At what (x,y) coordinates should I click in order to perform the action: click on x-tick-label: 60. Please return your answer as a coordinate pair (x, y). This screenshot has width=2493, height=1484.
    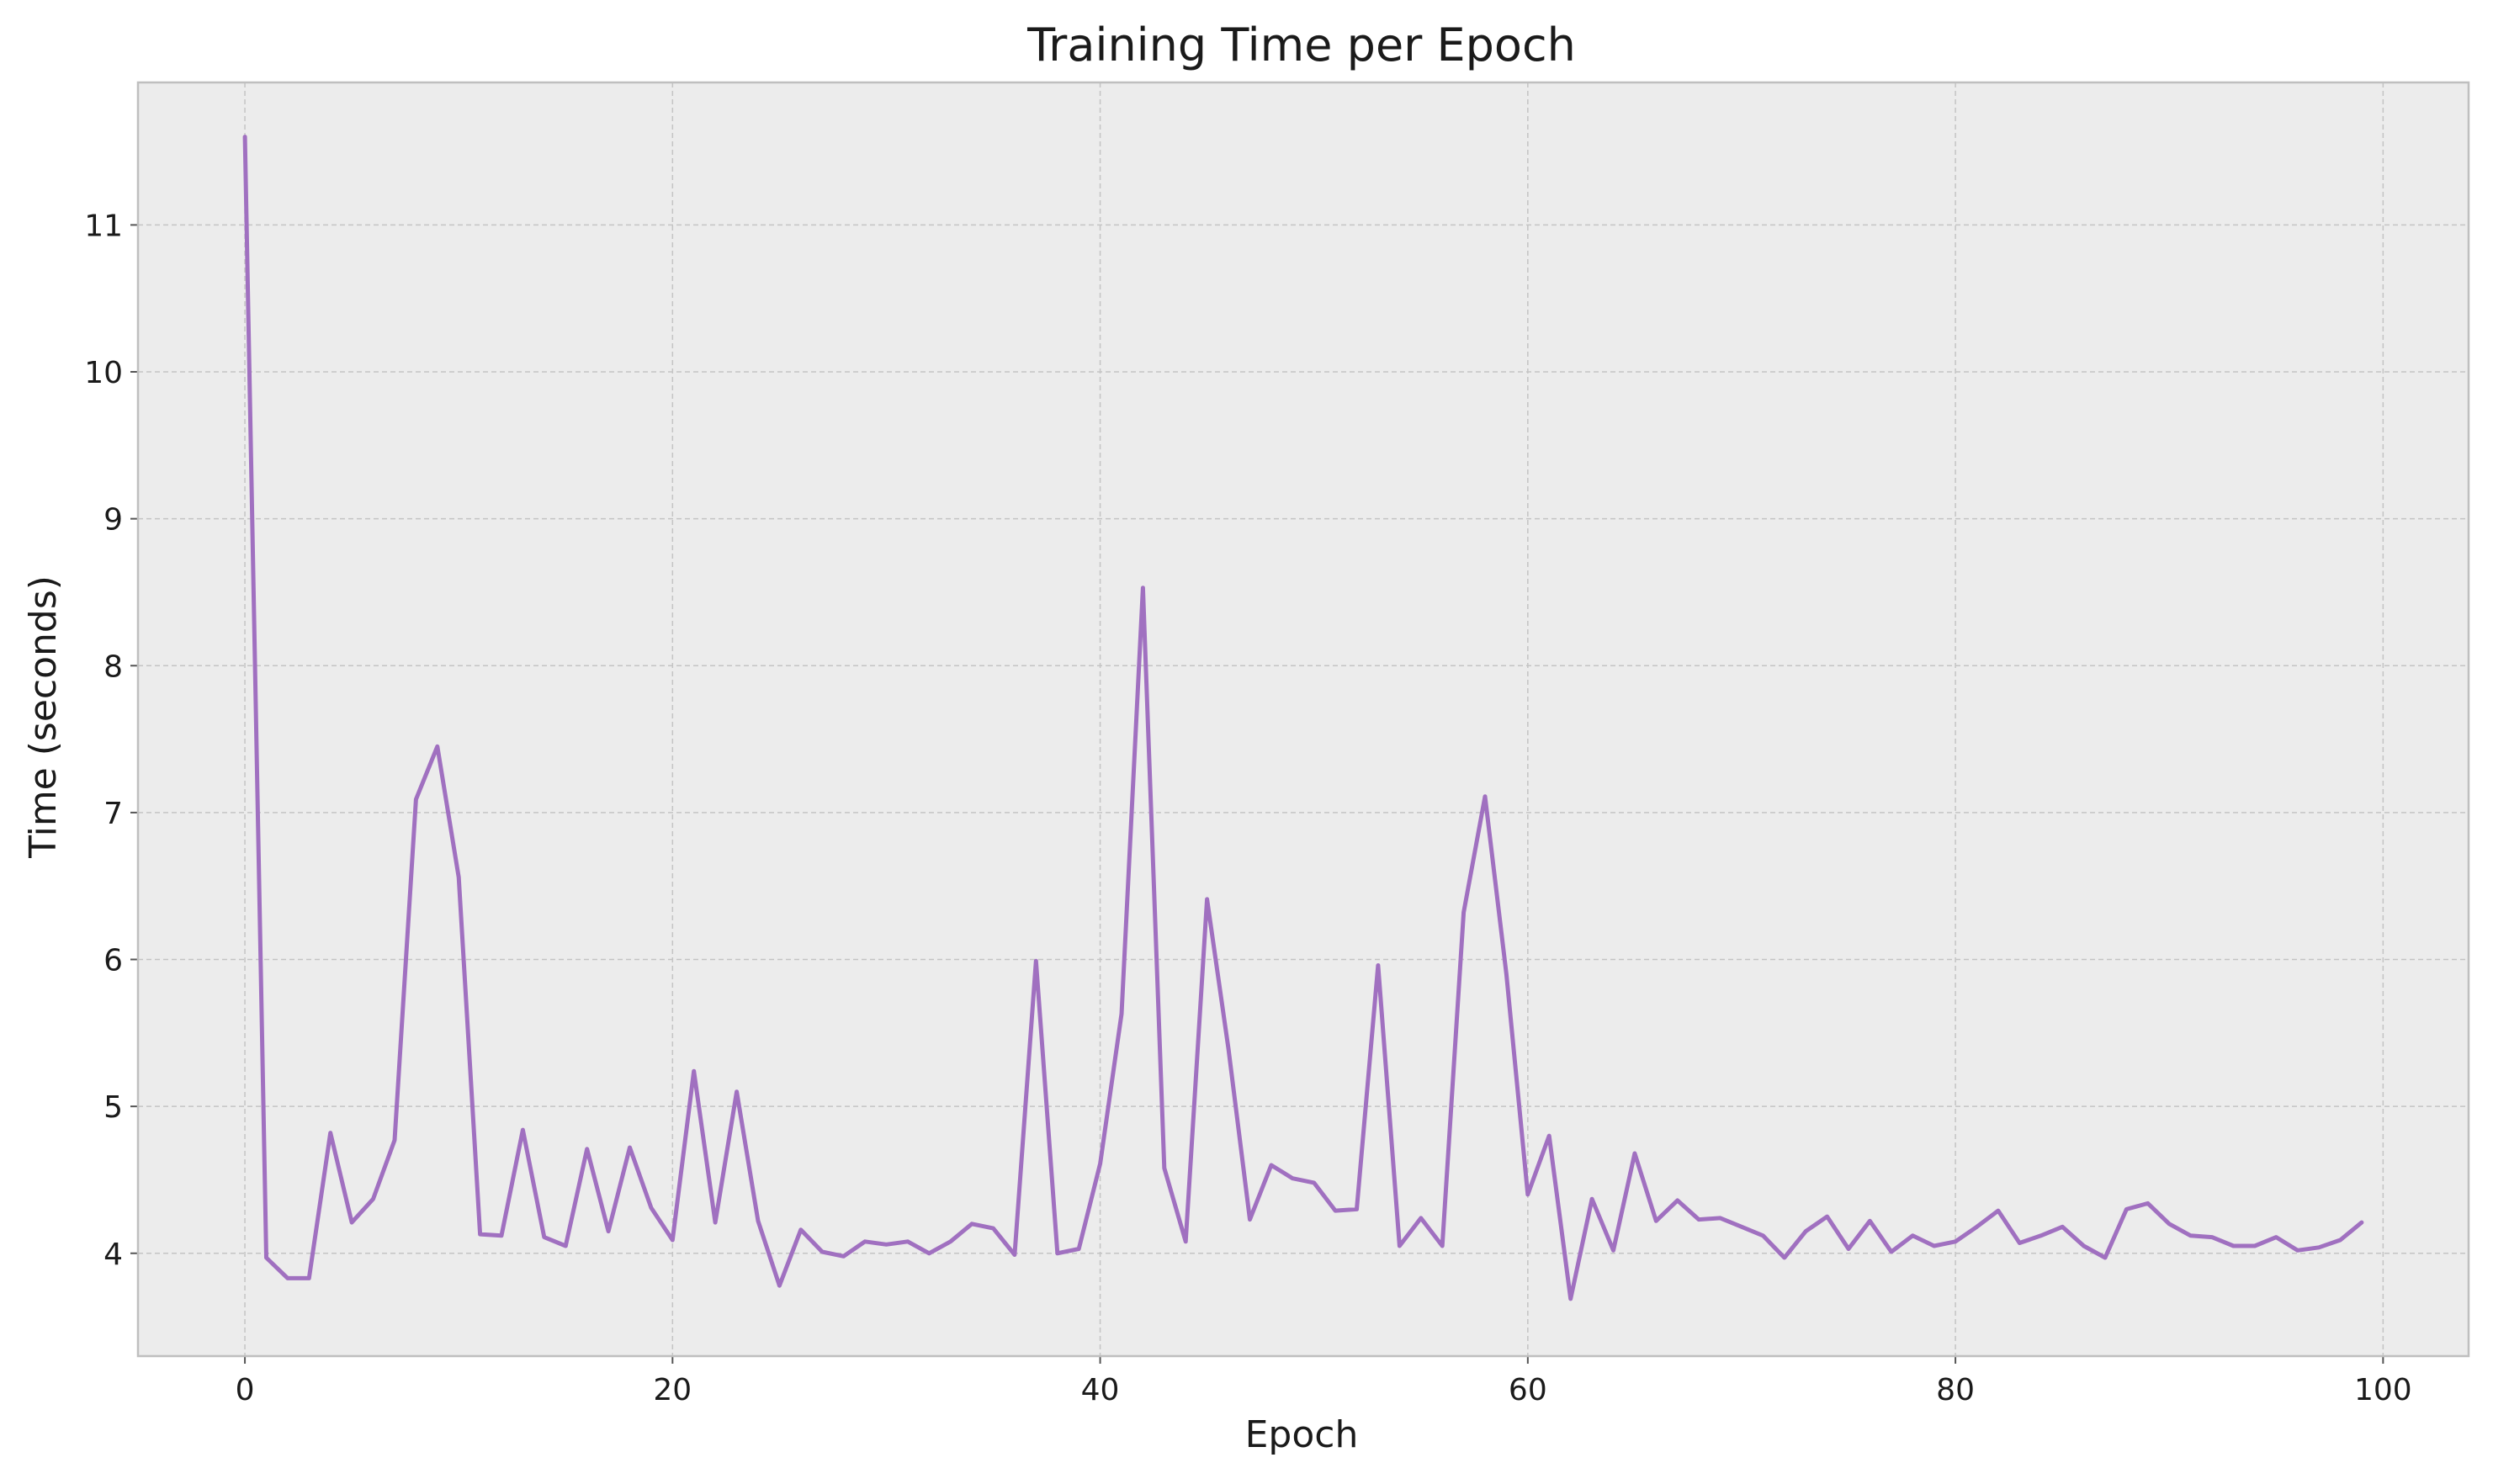
    Looking at the image, I should click on (1528, 1390).